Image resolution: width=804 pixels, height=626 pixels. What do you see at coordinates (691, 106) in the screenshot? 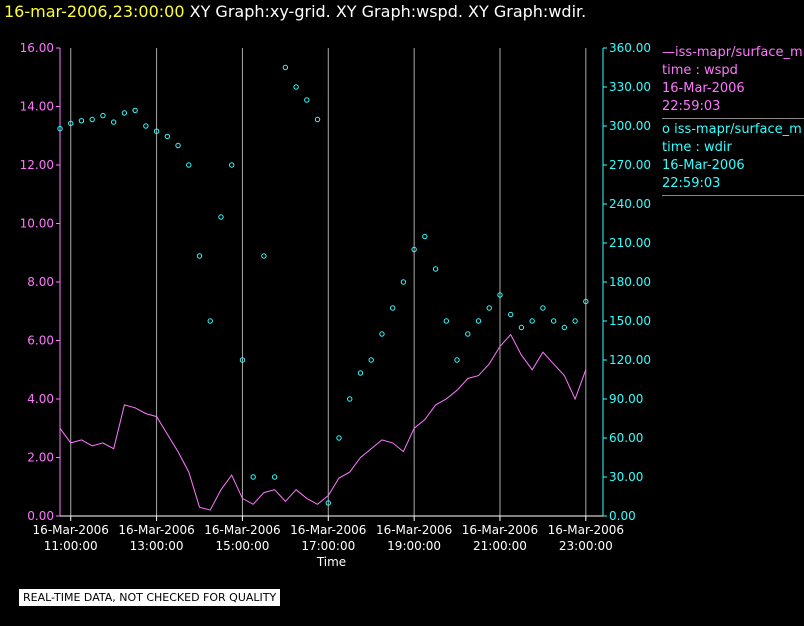
I see `legend-wspd-time: 22:59:03` at bounding box center [691, 106].